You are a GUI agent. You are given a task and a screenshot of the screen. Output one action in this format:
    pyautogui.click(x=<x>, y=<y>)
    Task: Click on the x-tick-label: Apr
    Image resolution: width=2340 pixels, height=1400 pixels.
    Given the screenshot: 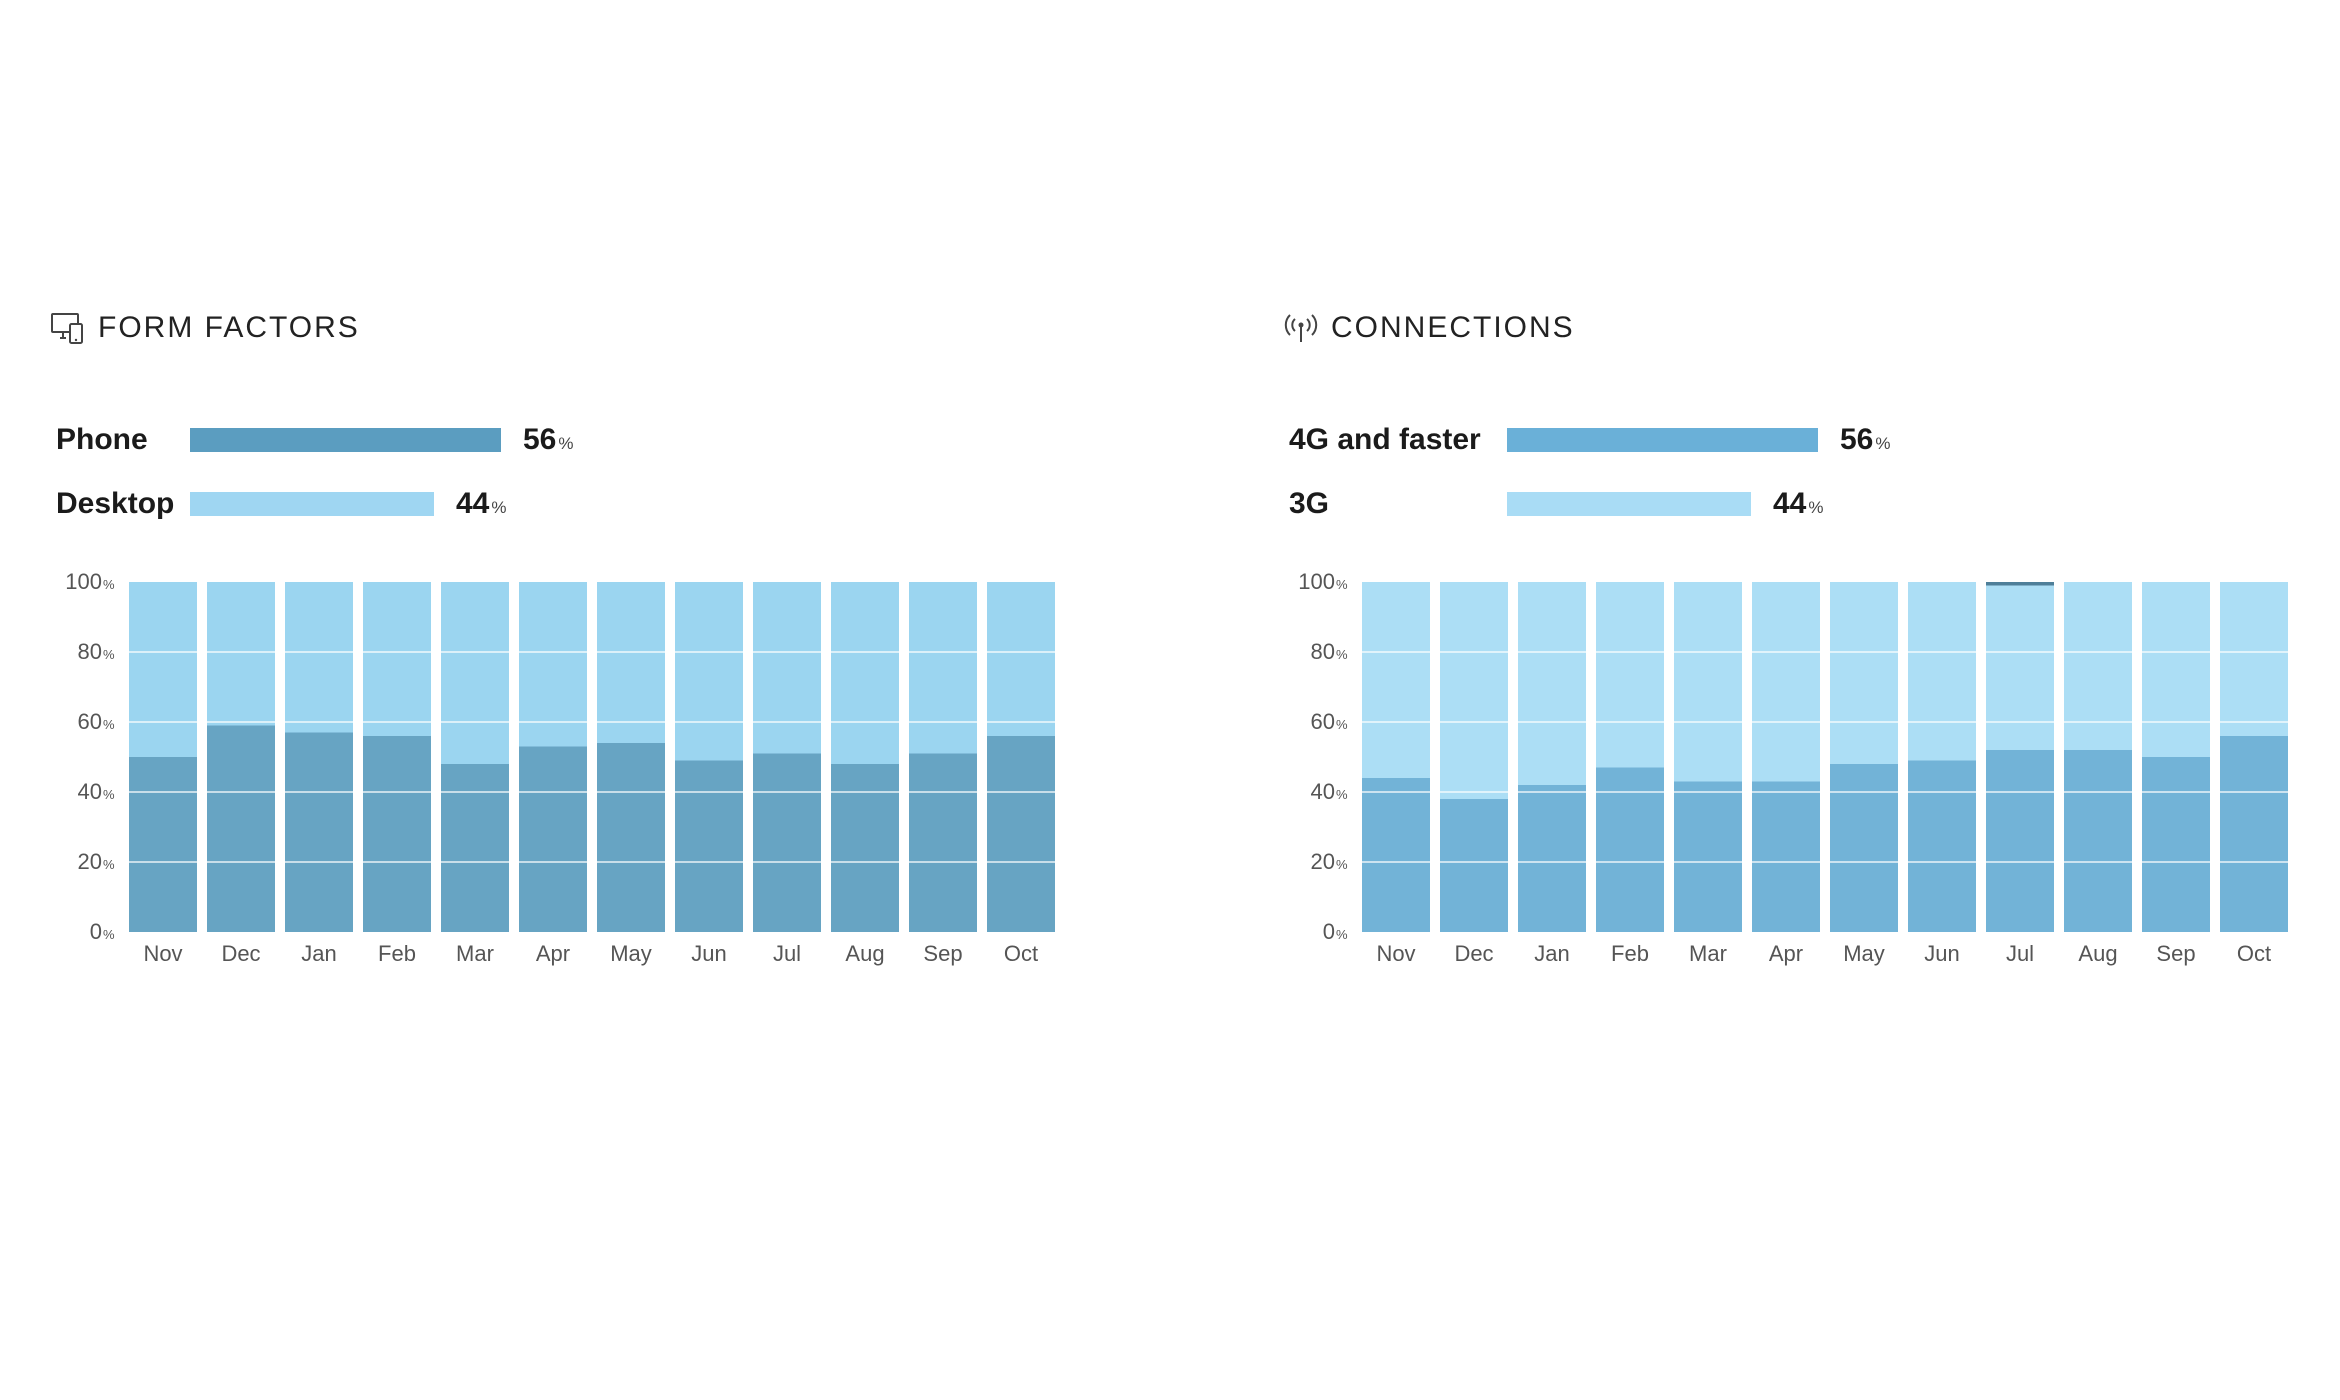 What is the action you would take?
    pyautogui.click(x=553, y=953)
    